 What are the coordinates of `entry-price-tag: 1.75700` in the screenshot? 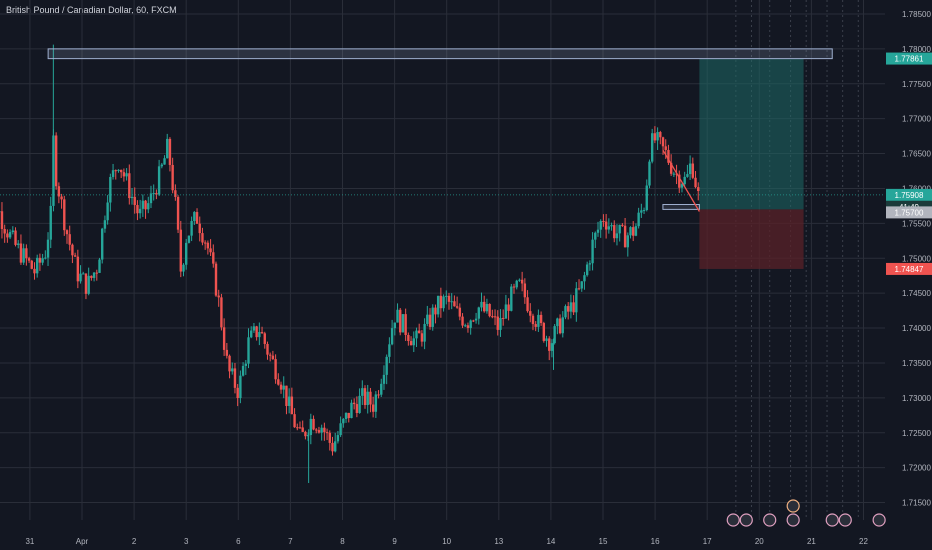 It's located at (909, 212).